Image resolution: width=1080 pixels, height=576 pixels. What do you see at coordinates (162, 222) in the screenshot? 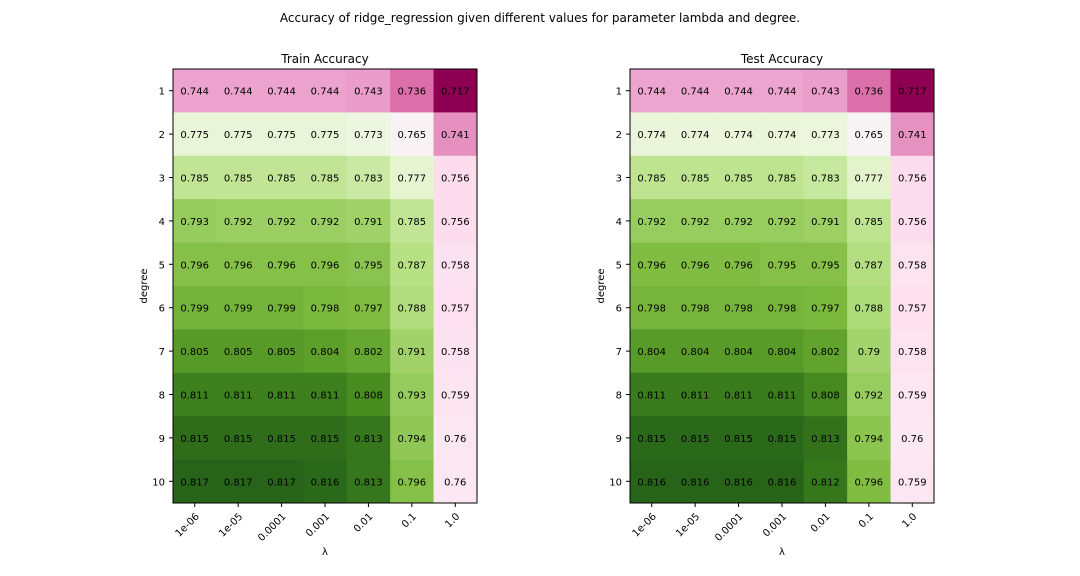
I see `y-tick-label: 4` at bounding box center [162, 222].